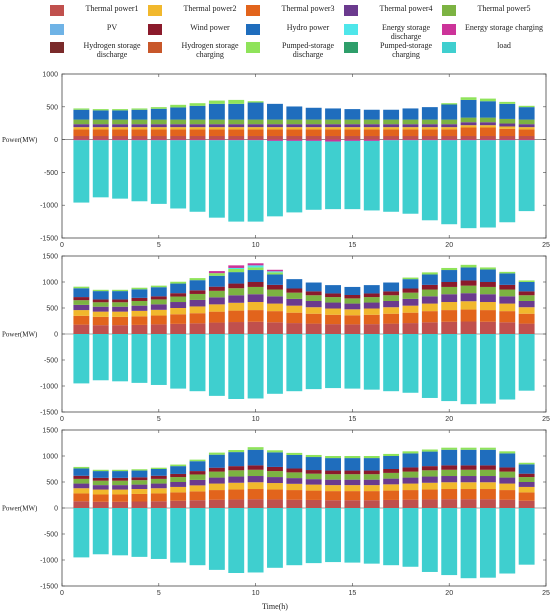 Image resolution: width=550 pixels, height=616 pixels. What do you see at coordinates (353, 419) in the screenshot?
I see `x-tick-label: 15` at bounding box center [353, 419].